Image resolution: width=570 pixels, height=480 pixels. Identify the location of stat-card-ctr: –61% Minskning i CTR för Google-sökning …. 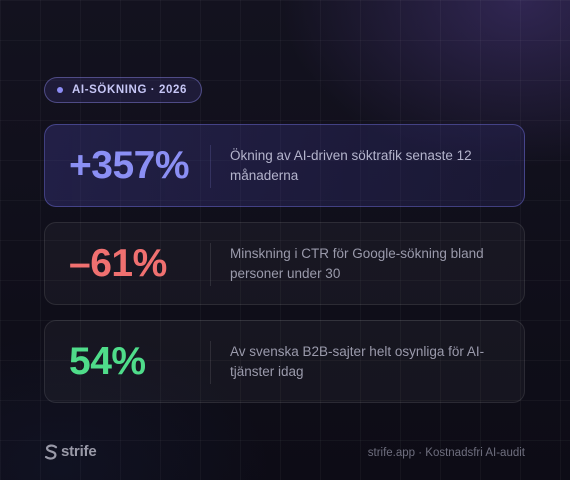
(284, 263).